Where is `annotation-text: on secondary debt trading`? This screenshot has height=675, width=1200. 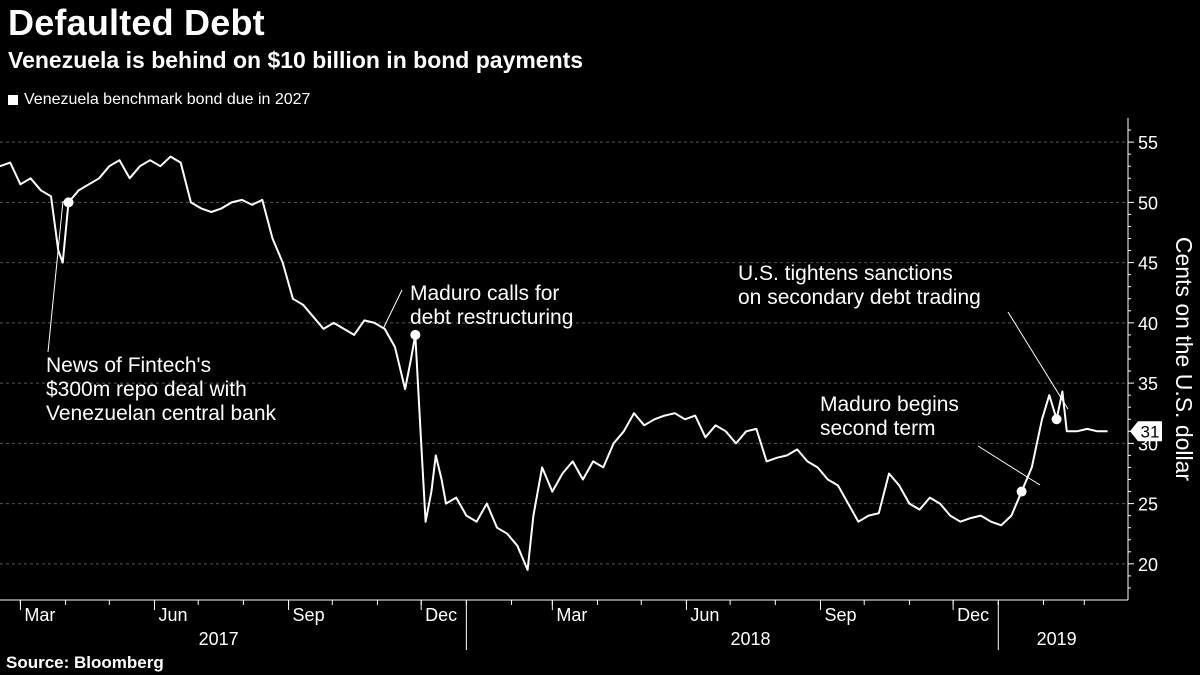
annotation-text: on secondary debt trading is located at coordinates (859, 297).